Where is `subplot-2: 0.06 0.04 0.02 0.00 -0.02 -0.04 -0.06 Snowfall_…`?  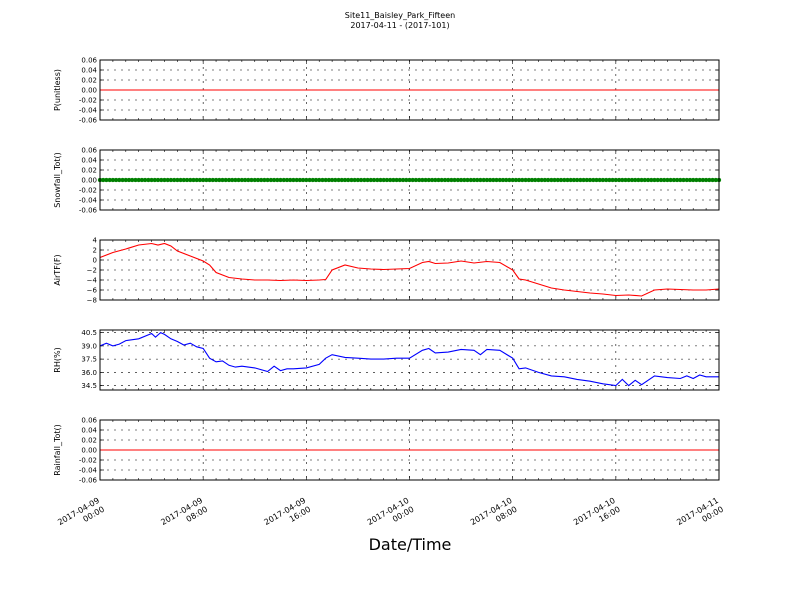 subplot-2: 0.06 0.04 0.02 0.00 -0.02 -0.04 -0.06 Snowfall_… is located at coordinates (387, 181).